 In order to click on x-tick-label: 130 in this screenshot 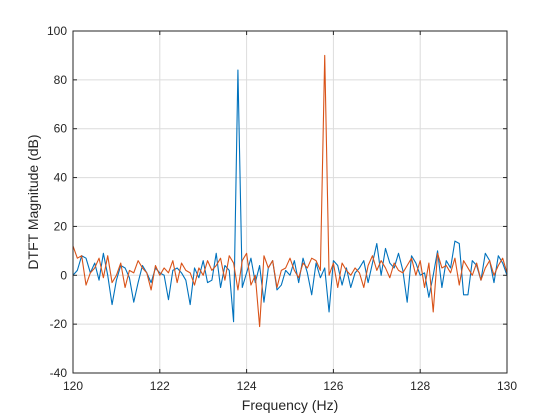, I will do `click(507, 386)`.